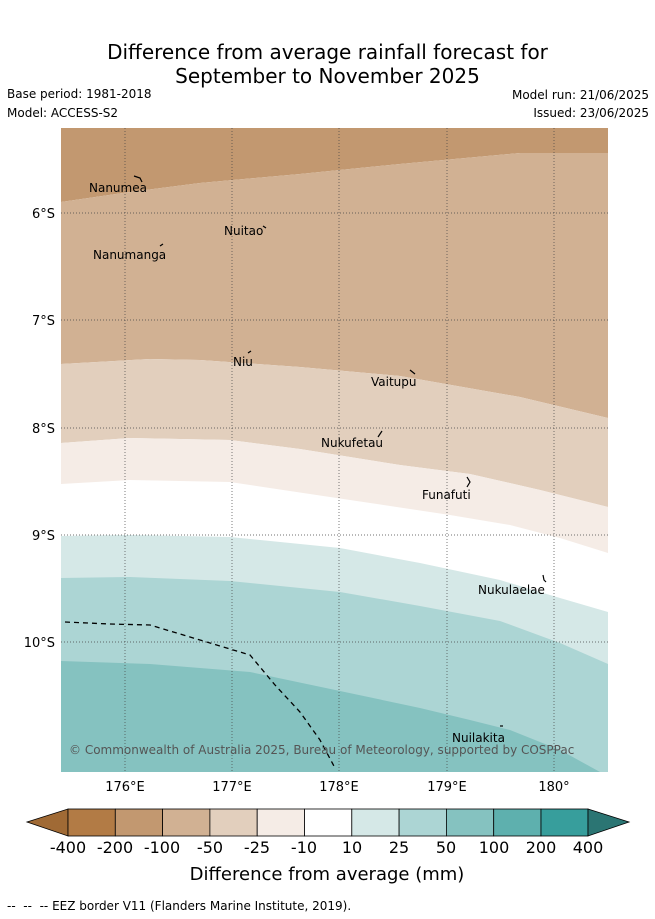  What do you see at coordinates (129, 255) in the screenshot?
I see `place-nanumanga: Nanumanga` at bounding box center [129, 255].